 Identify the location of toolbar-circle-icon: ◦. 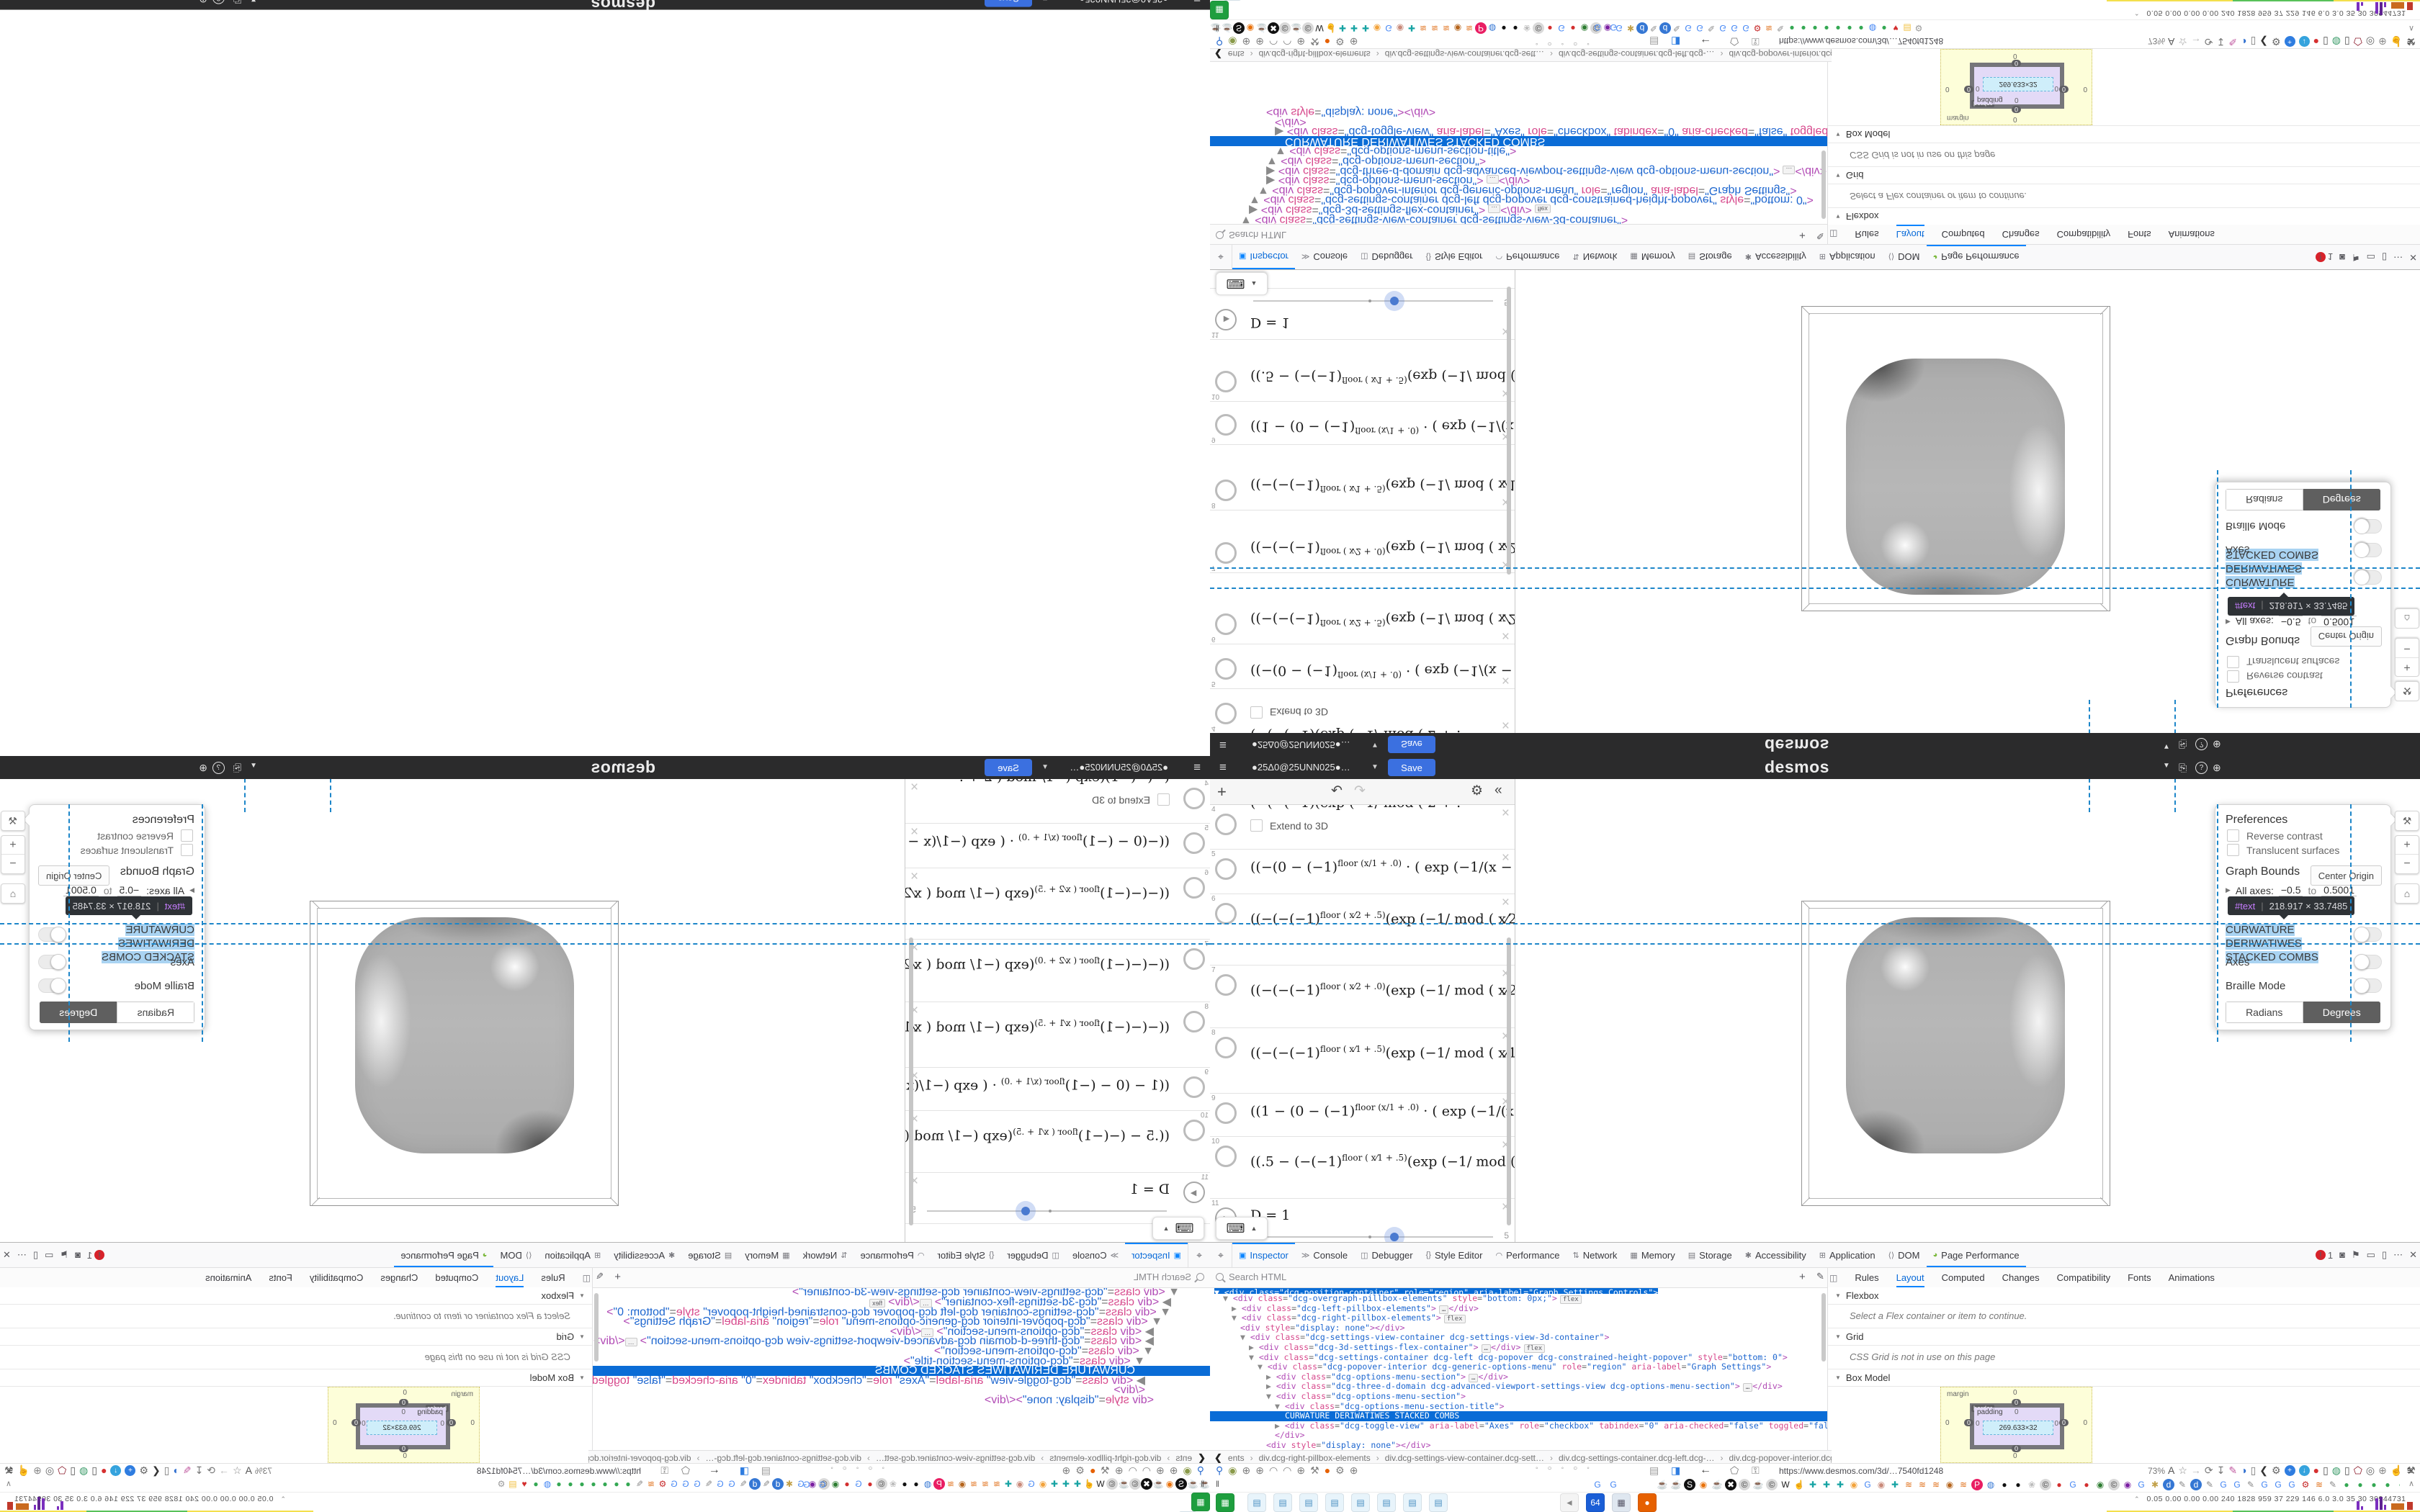
(1588, 1468).